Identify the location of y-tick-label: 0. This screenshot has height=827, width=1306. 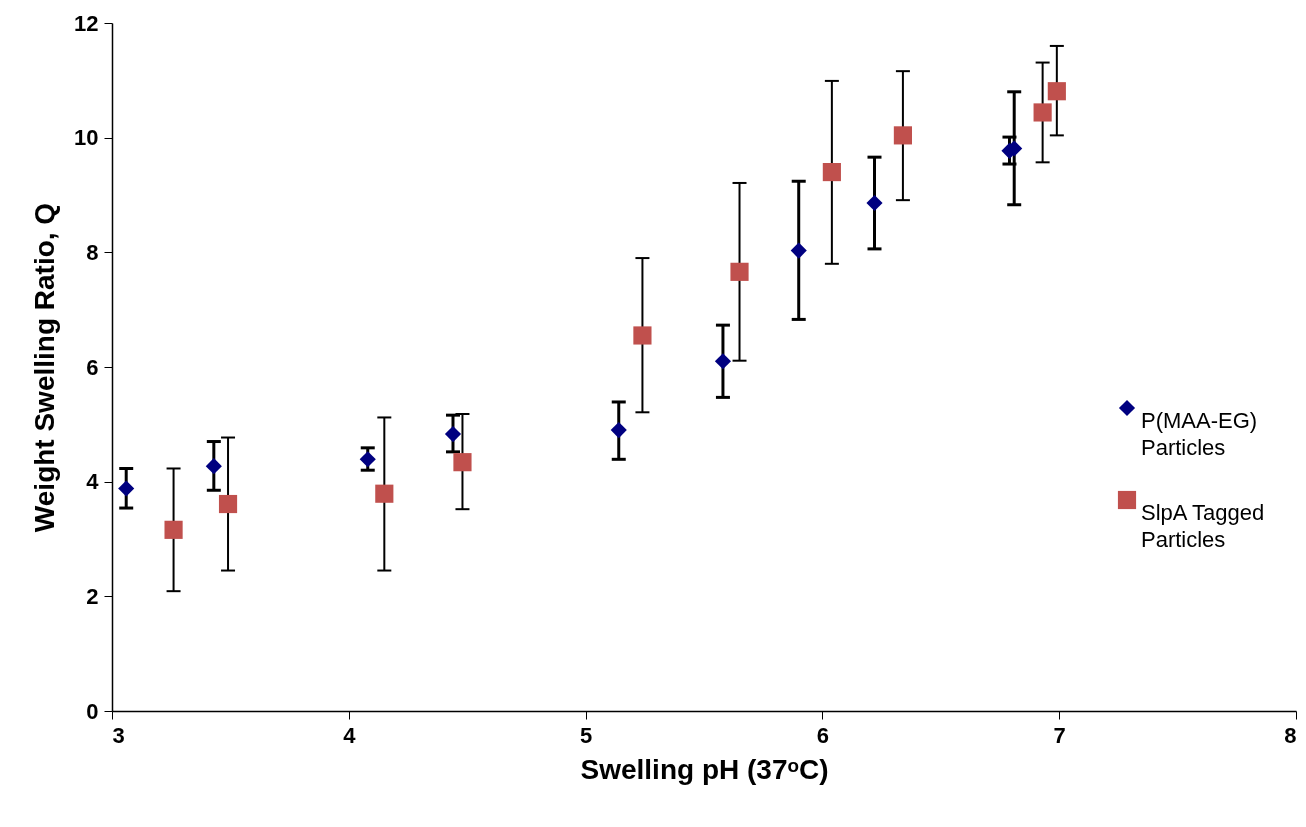
(92, 711).